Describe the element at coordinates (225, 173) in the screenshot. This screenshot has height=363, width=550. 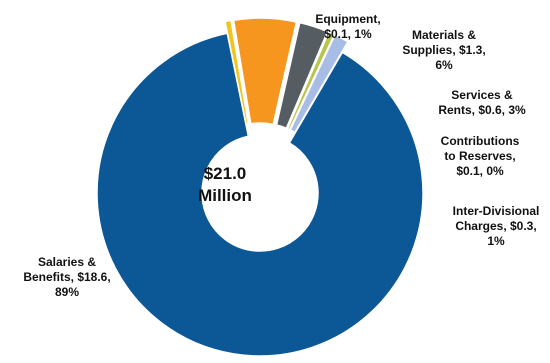
I see `center-total-amount: $21.0` at that location.